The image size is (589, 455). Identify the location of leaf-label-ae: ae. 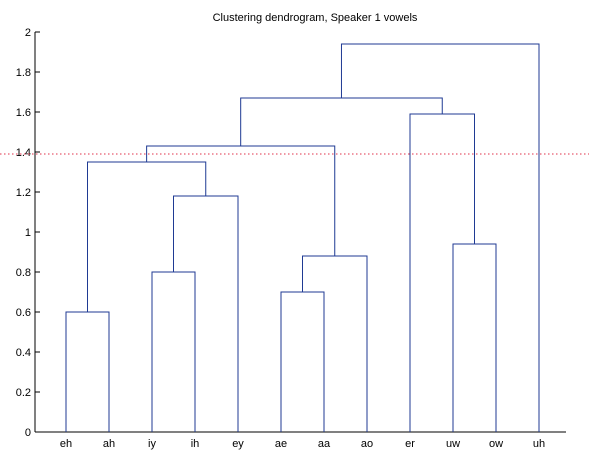
(281, 444).